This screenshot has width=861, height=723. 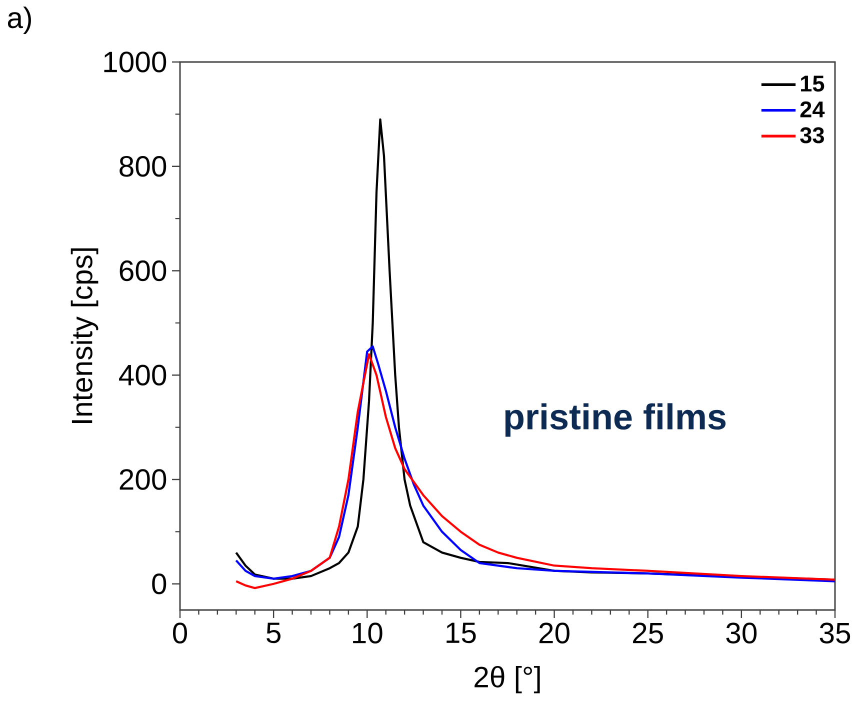 I want to click on annotation: pristine films, so click(x=615, y=420).